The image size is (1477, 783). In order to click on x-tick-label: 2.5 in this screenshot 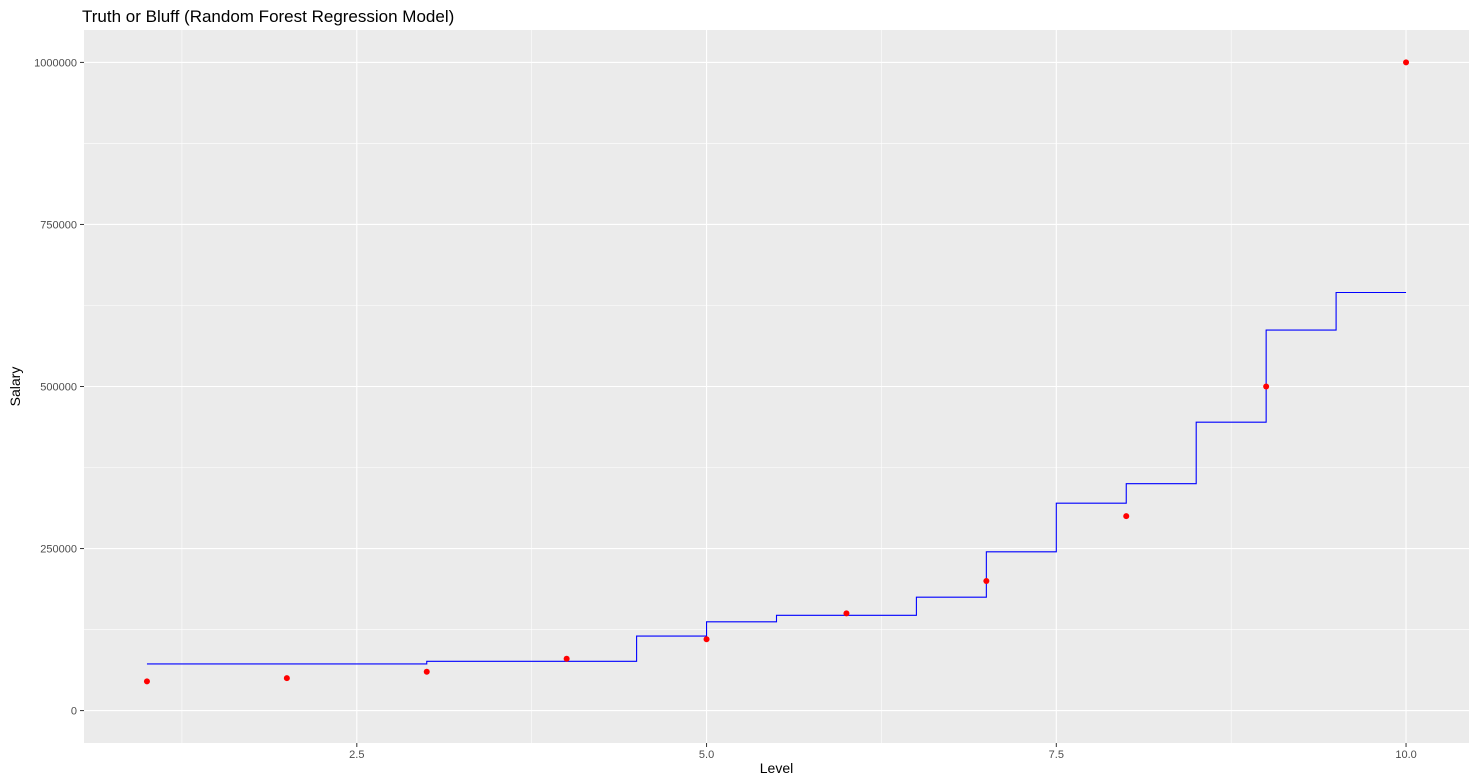, I will do `click(356, 755)`.